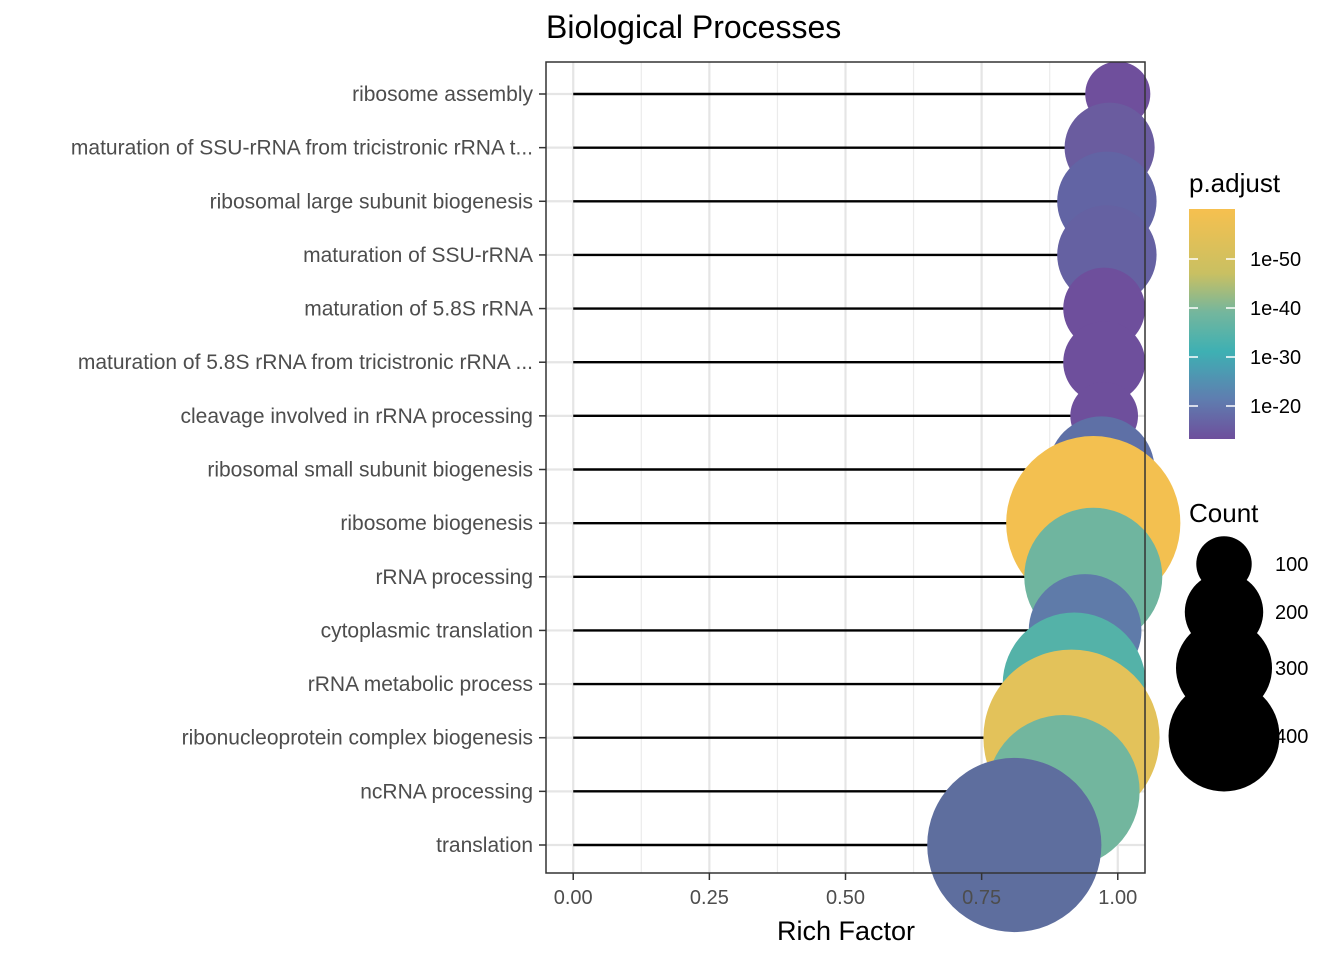 This screenshot has height=960, width=1344. I want to click on y-tick-label: ribosomal small subunit biogenesis, so click(370, 470).